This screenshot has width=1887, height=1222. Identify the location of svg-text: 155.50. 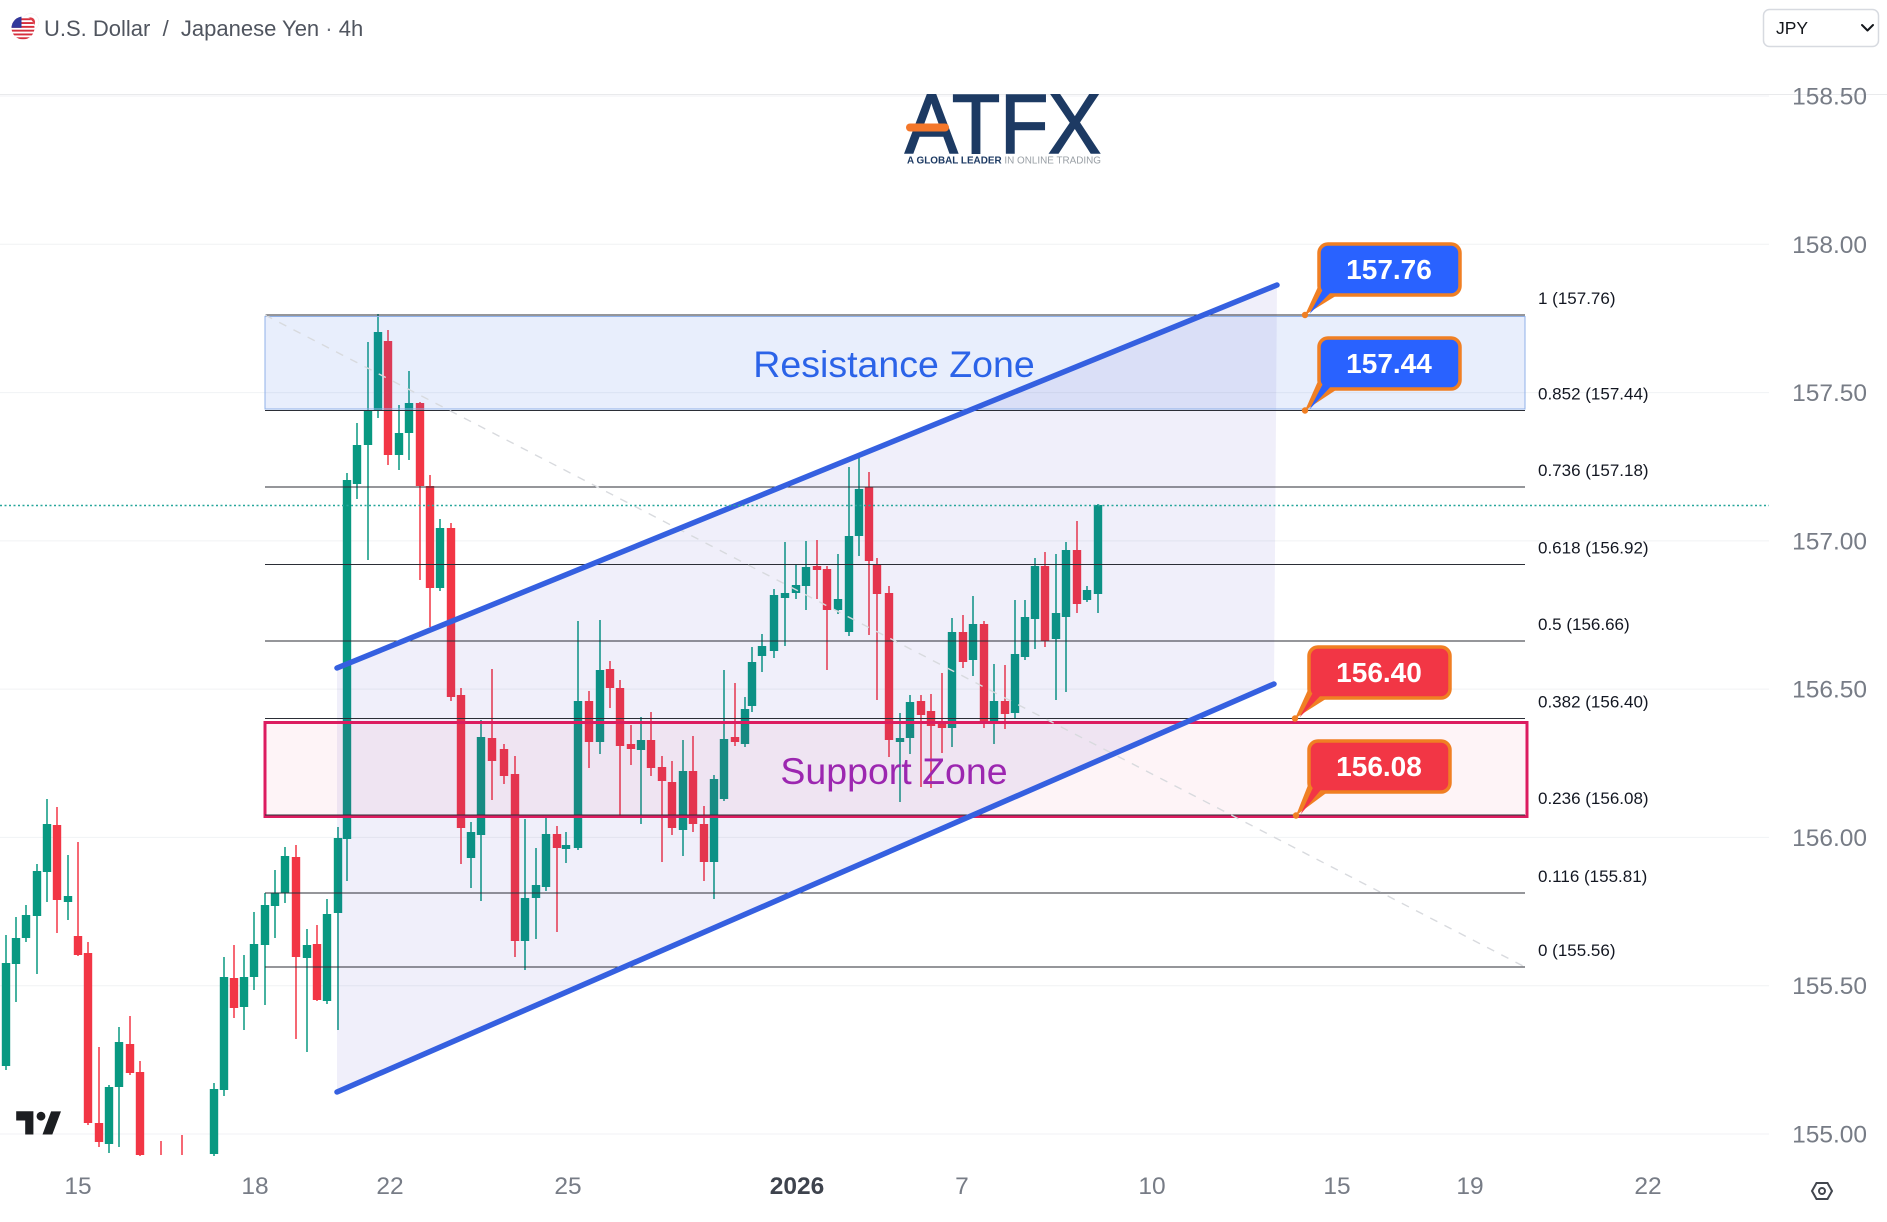
(1829, 986).